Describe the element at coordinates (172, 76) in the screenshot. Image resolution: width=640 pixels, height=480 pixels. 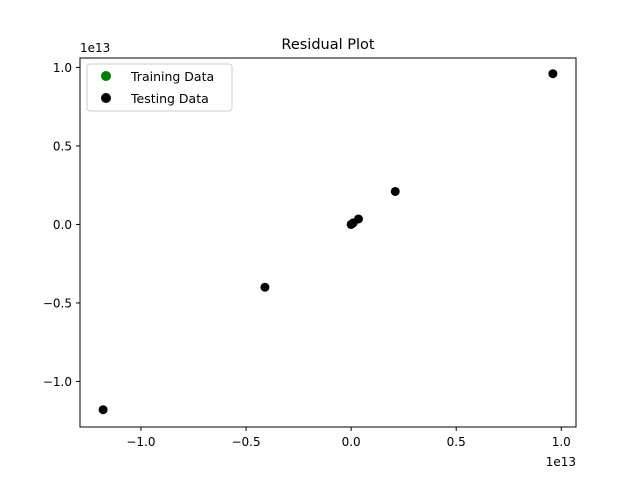
I see `legend-label-training-data: Training Data` at that location.